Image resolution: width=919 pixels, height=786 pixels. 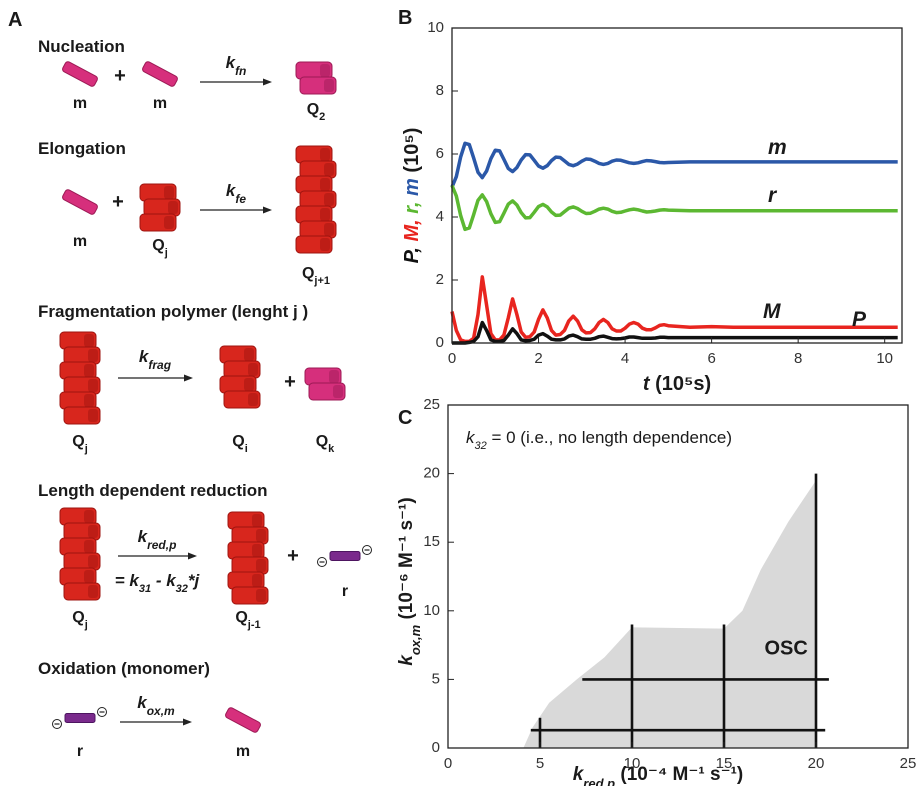 I want to click on series-label: M, so click(x=772, y=311).